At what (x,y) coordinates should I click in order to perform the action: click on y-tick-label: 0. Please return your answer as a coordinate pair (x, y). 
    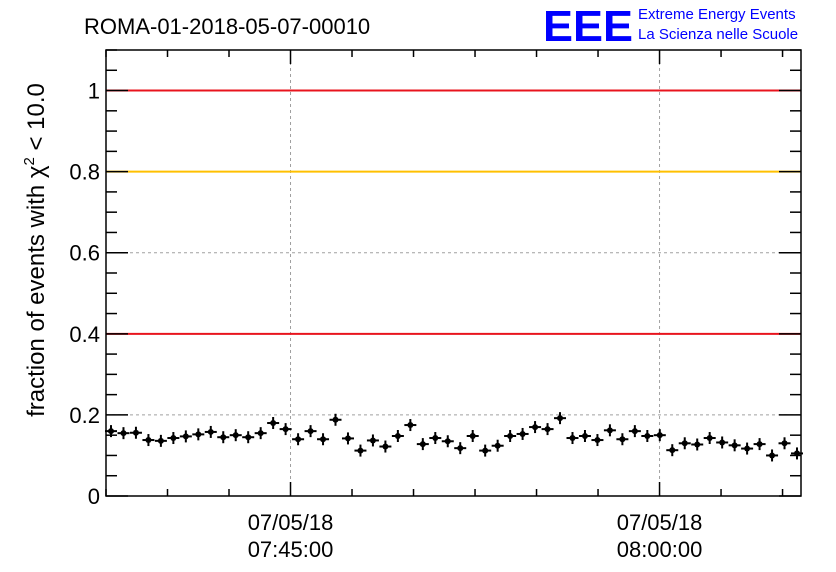
    Looking at the image, I should click on (94, 496).